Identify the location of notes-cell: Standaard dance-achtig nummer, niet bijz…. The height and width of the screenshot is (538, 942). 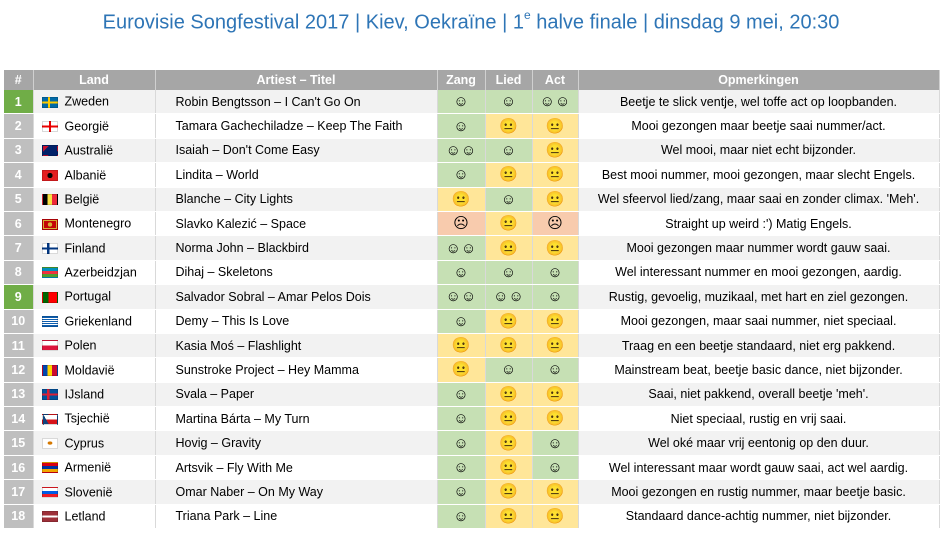
(759, 517).